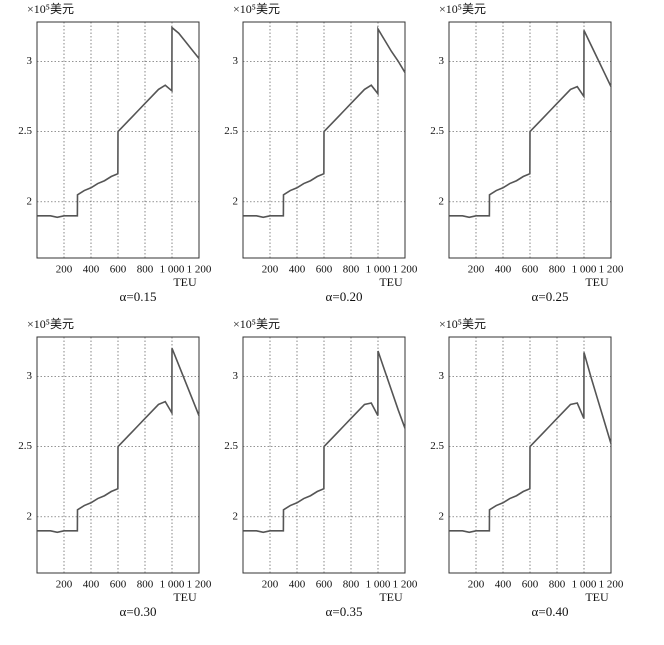 The width and height of the screenshot is (664, 645). I want to click on caption: α=0.20, so click(344, 296).